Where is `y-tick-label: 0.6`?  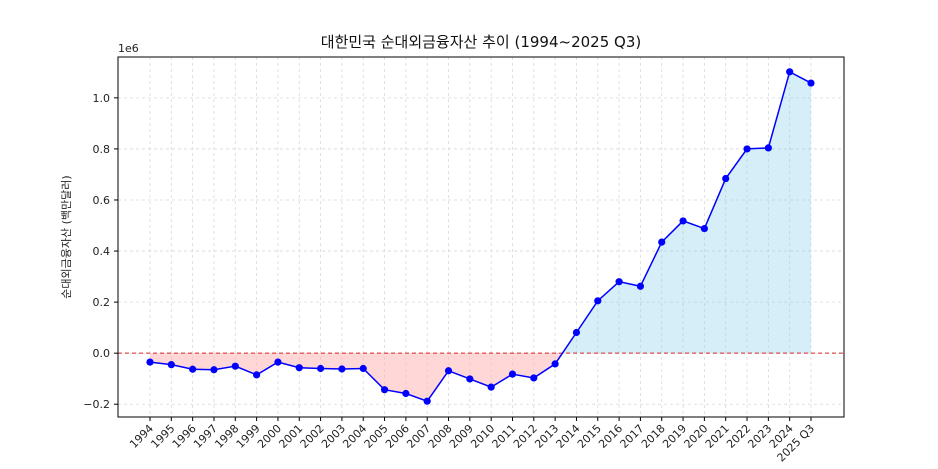 y-tick-label: 0.6 is located at coordinates (102, 200).